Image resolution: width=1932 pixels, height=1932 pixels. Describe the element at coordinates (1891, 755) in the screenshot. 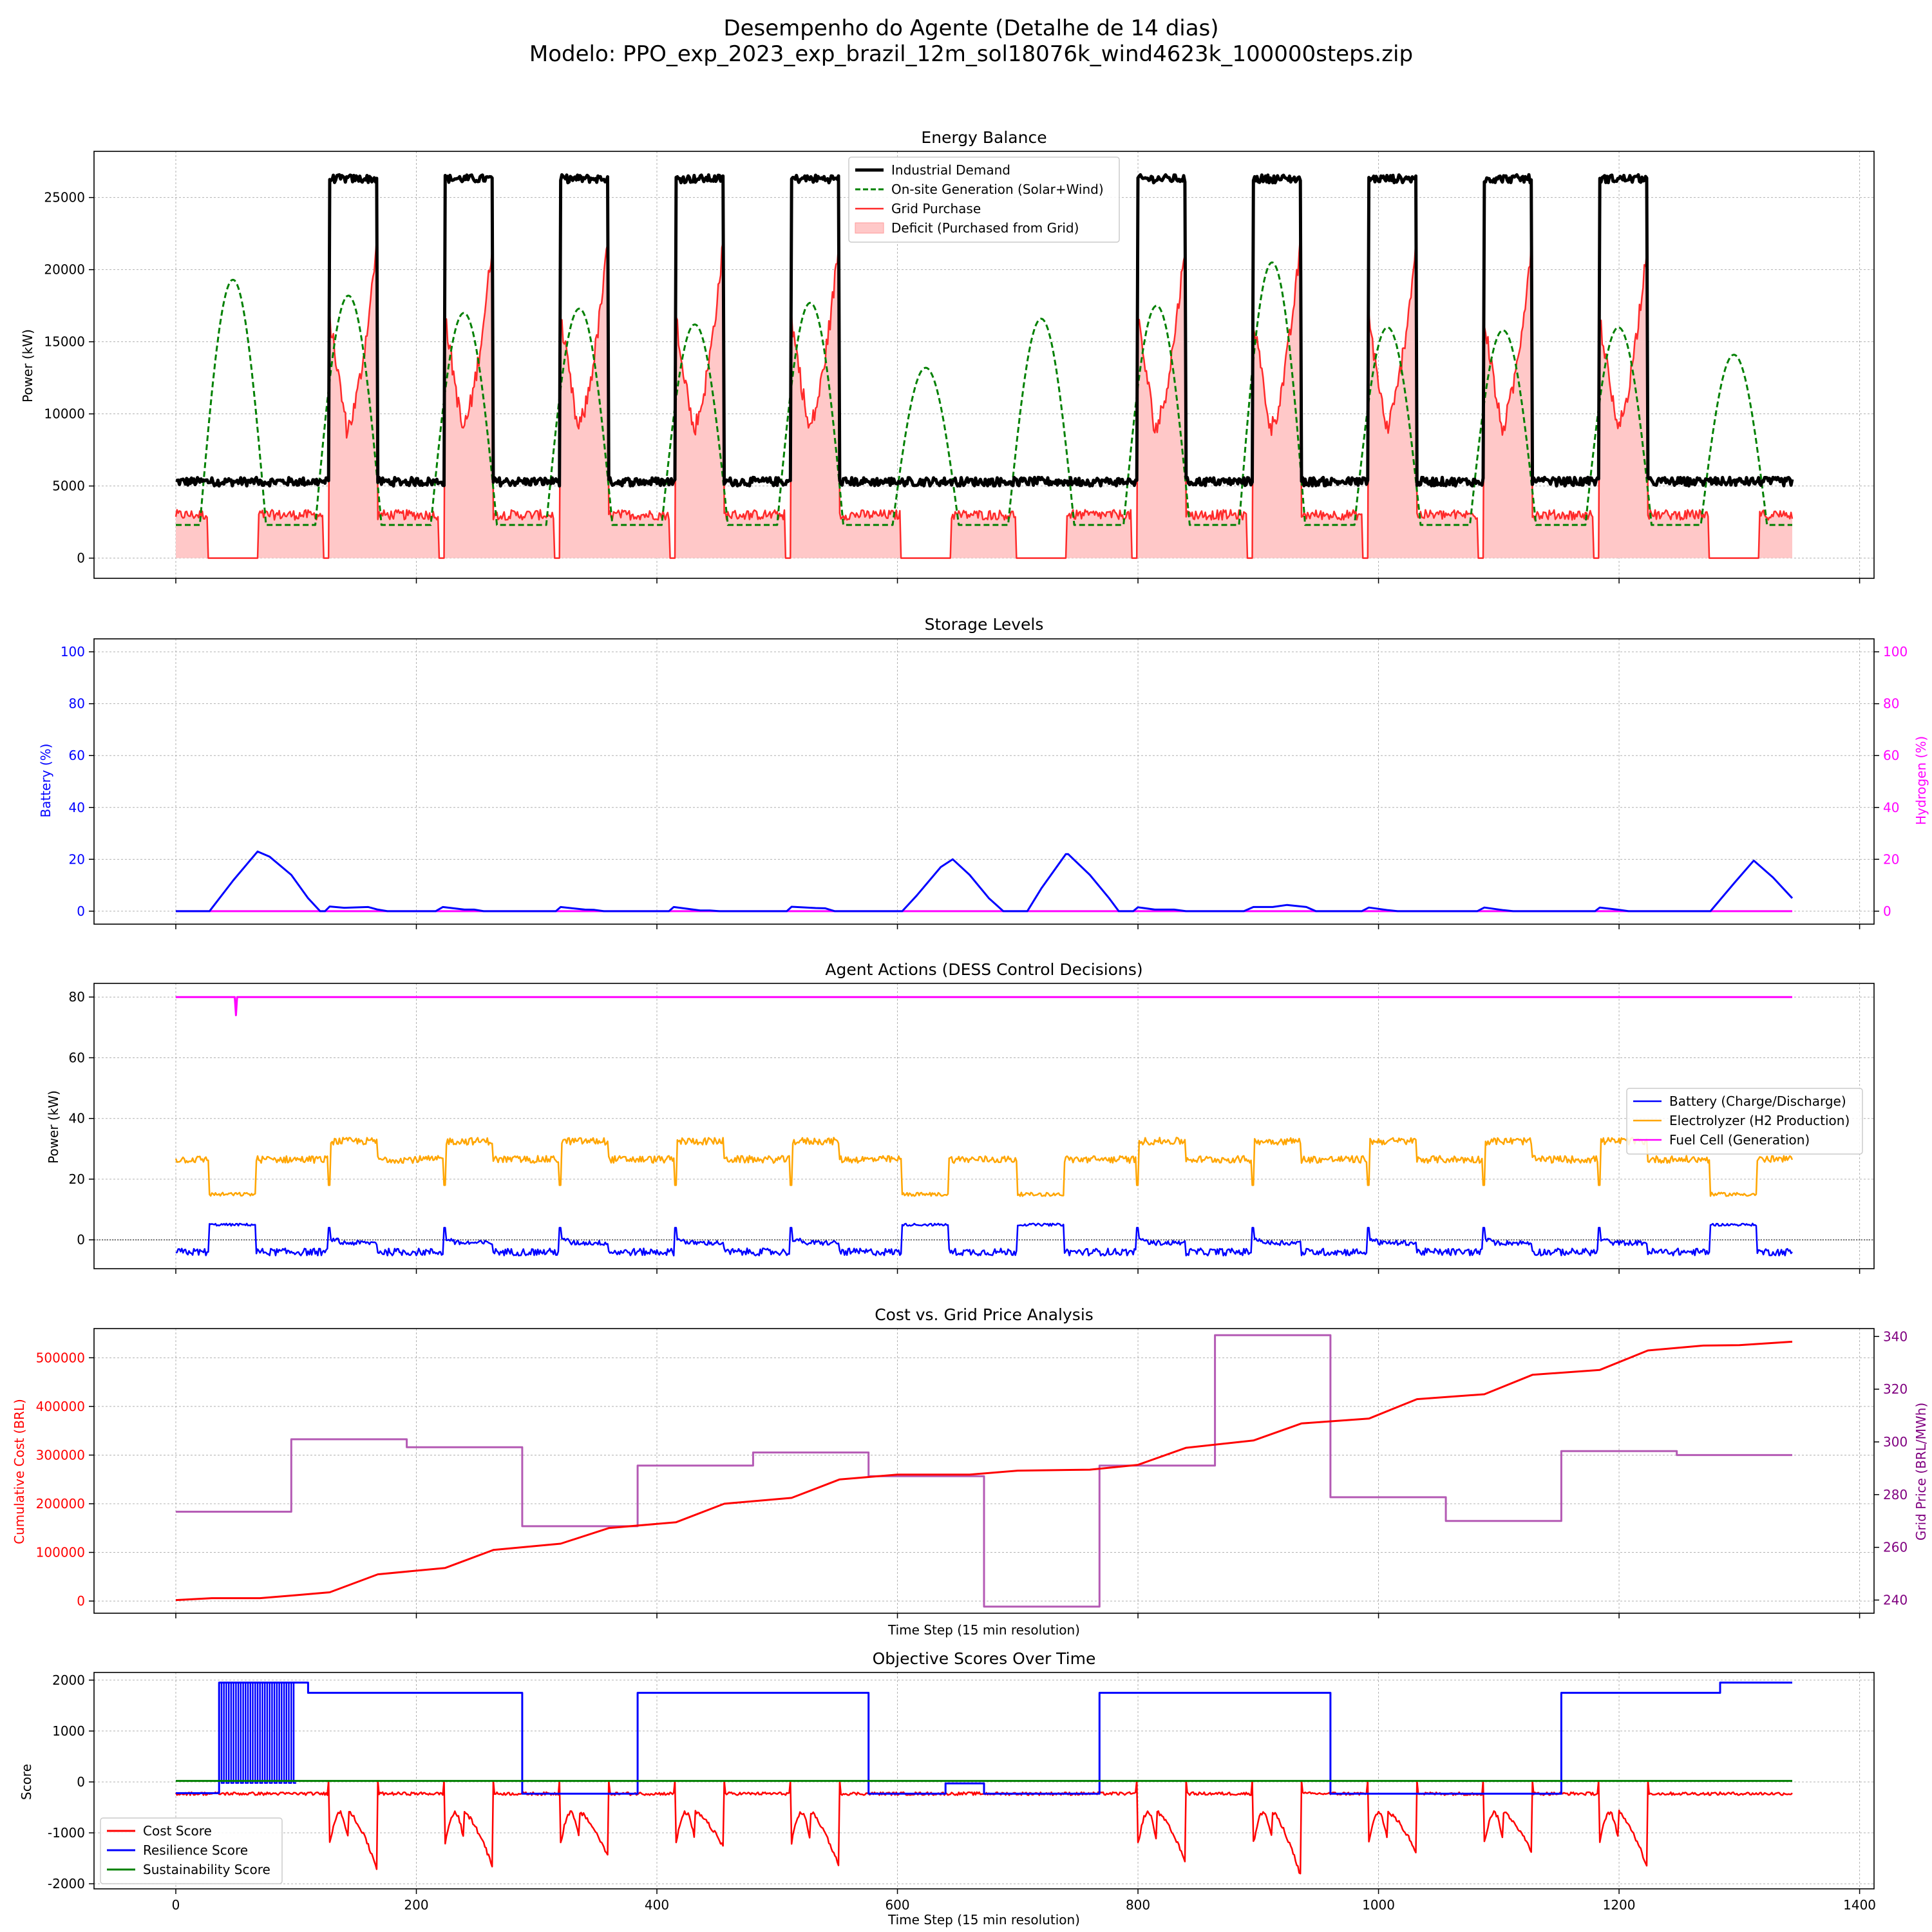

I see `y2-tick-label: 60` at that location.